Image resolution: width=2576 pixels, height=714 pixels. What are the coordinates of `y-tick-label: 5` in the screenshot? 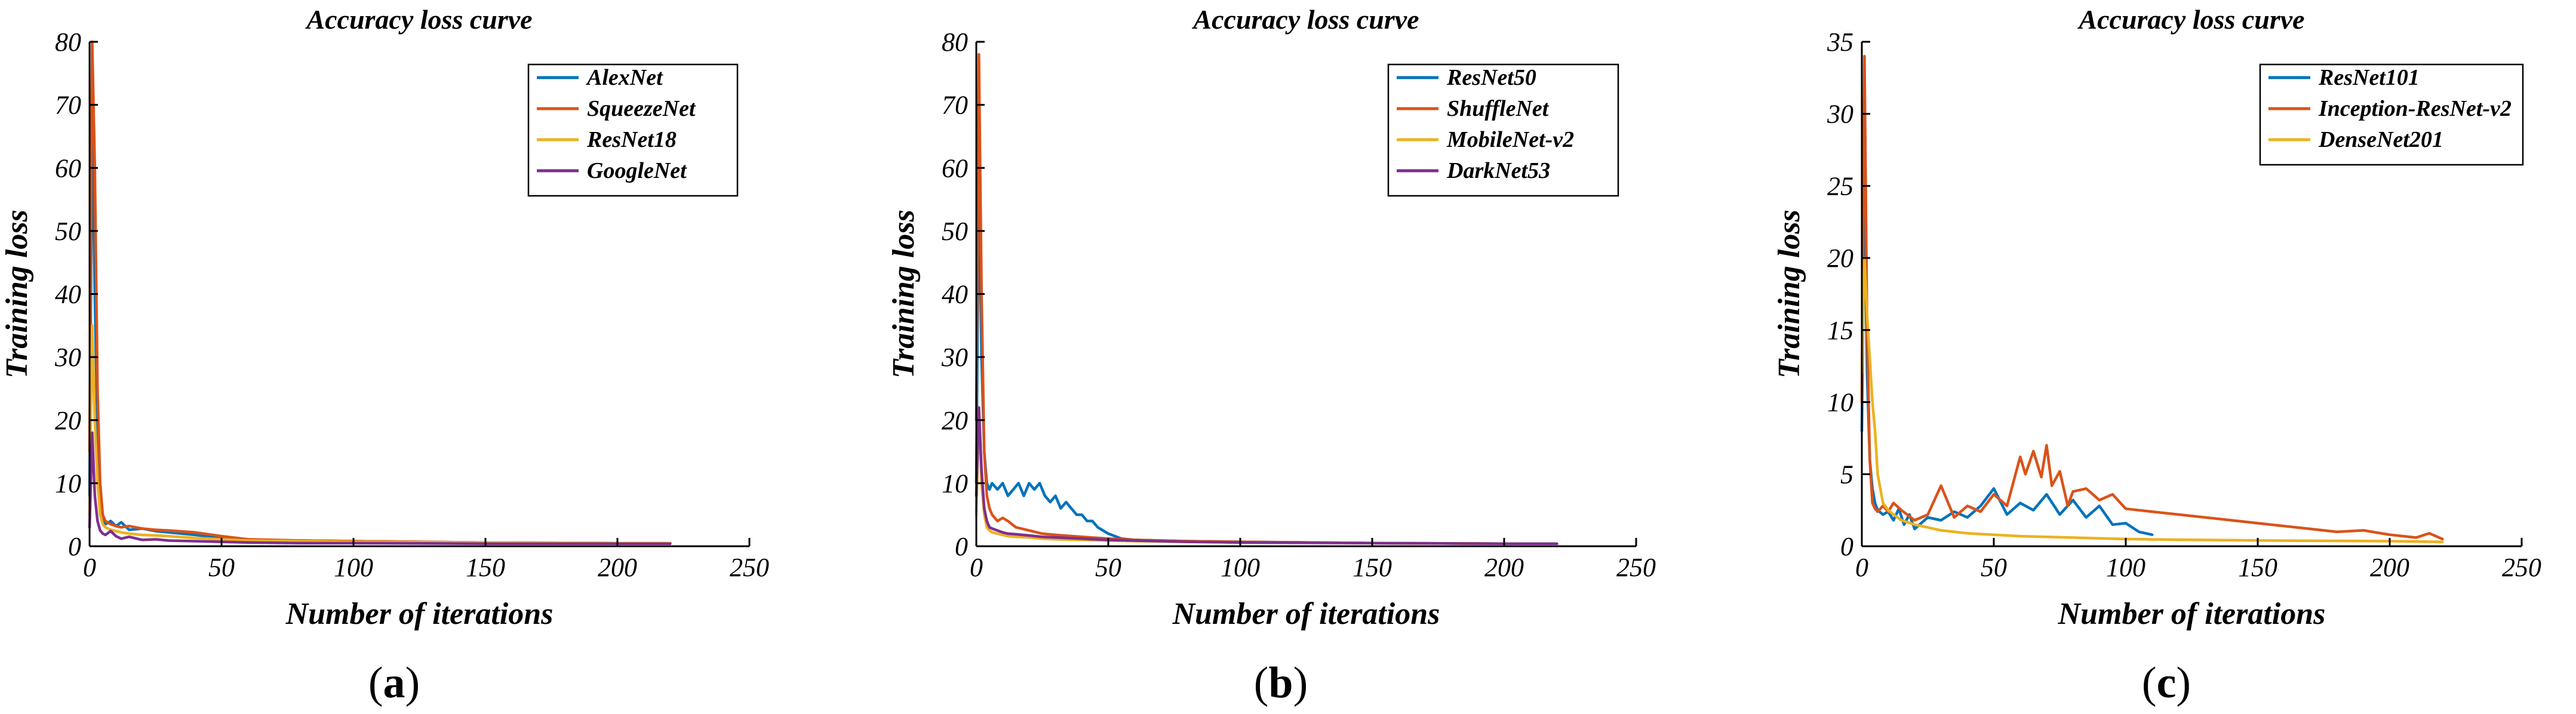 It's located at (1846, 475).